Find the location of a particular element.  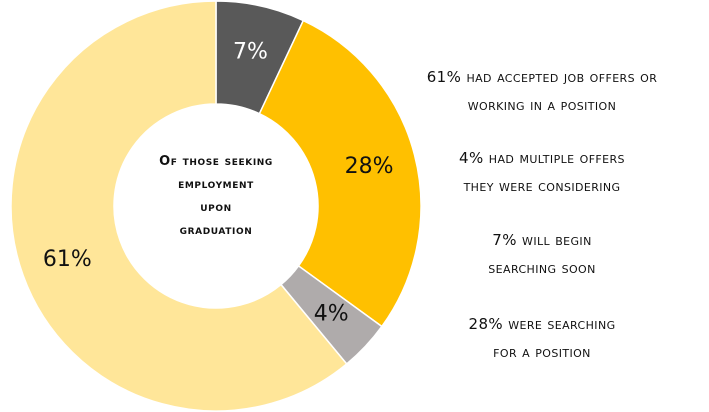

legend-line: 28% were searching is located at coordinates (542, 324).